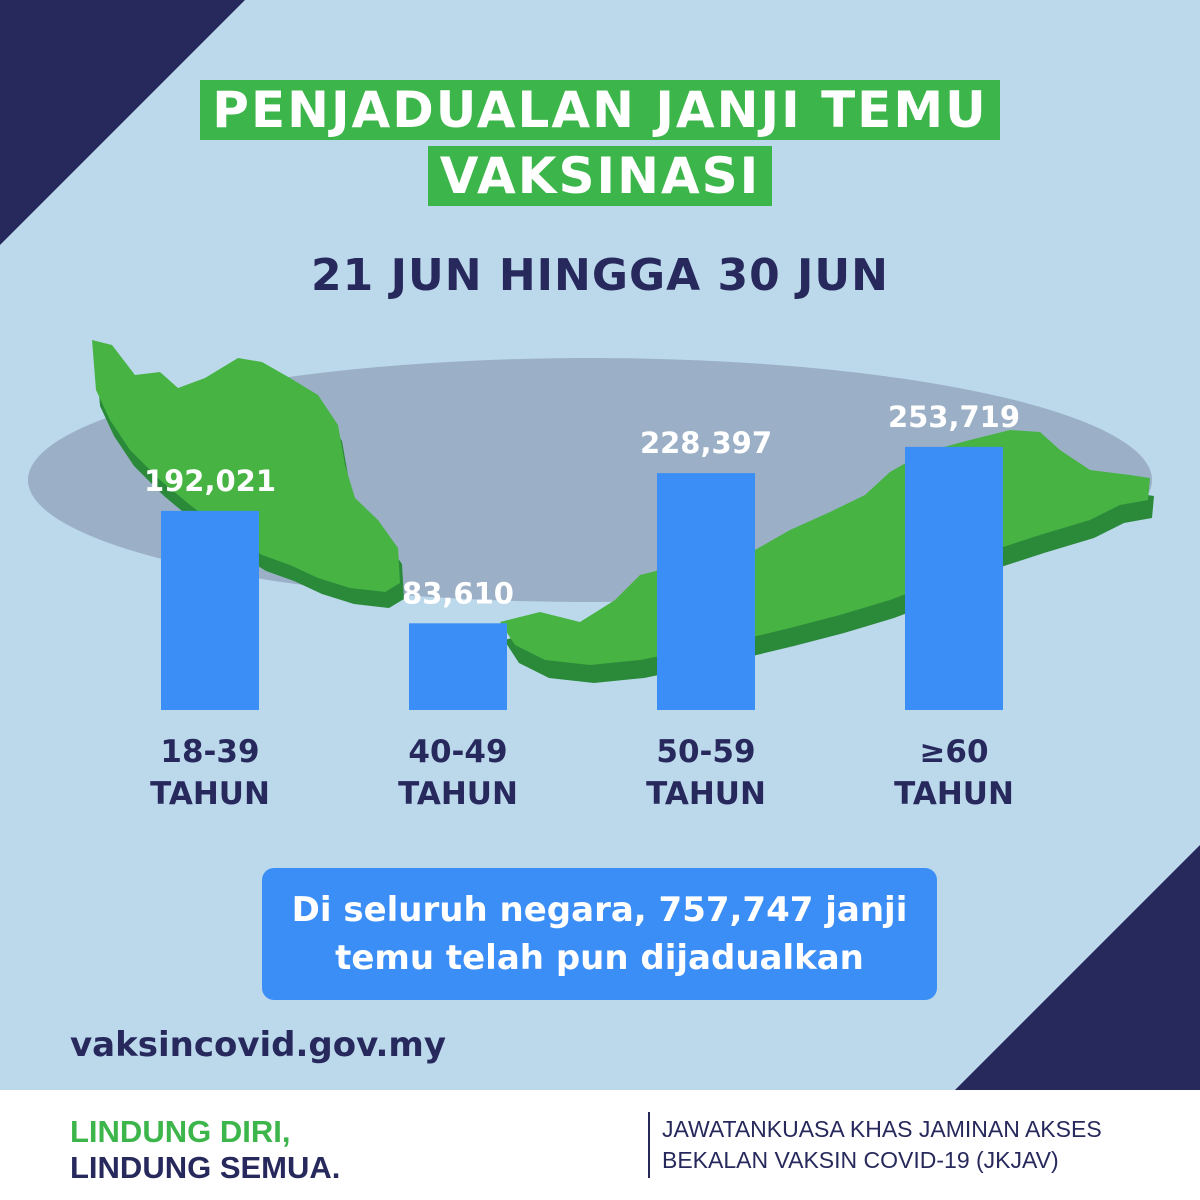 The image size is (1200, 1200). What do you see at coordinates (882, 1129) in the screenshot?
I see `org-line-1: JAWATANKUASA KHAS JAMINAN AKSES` at bounding box center [882, 1129].